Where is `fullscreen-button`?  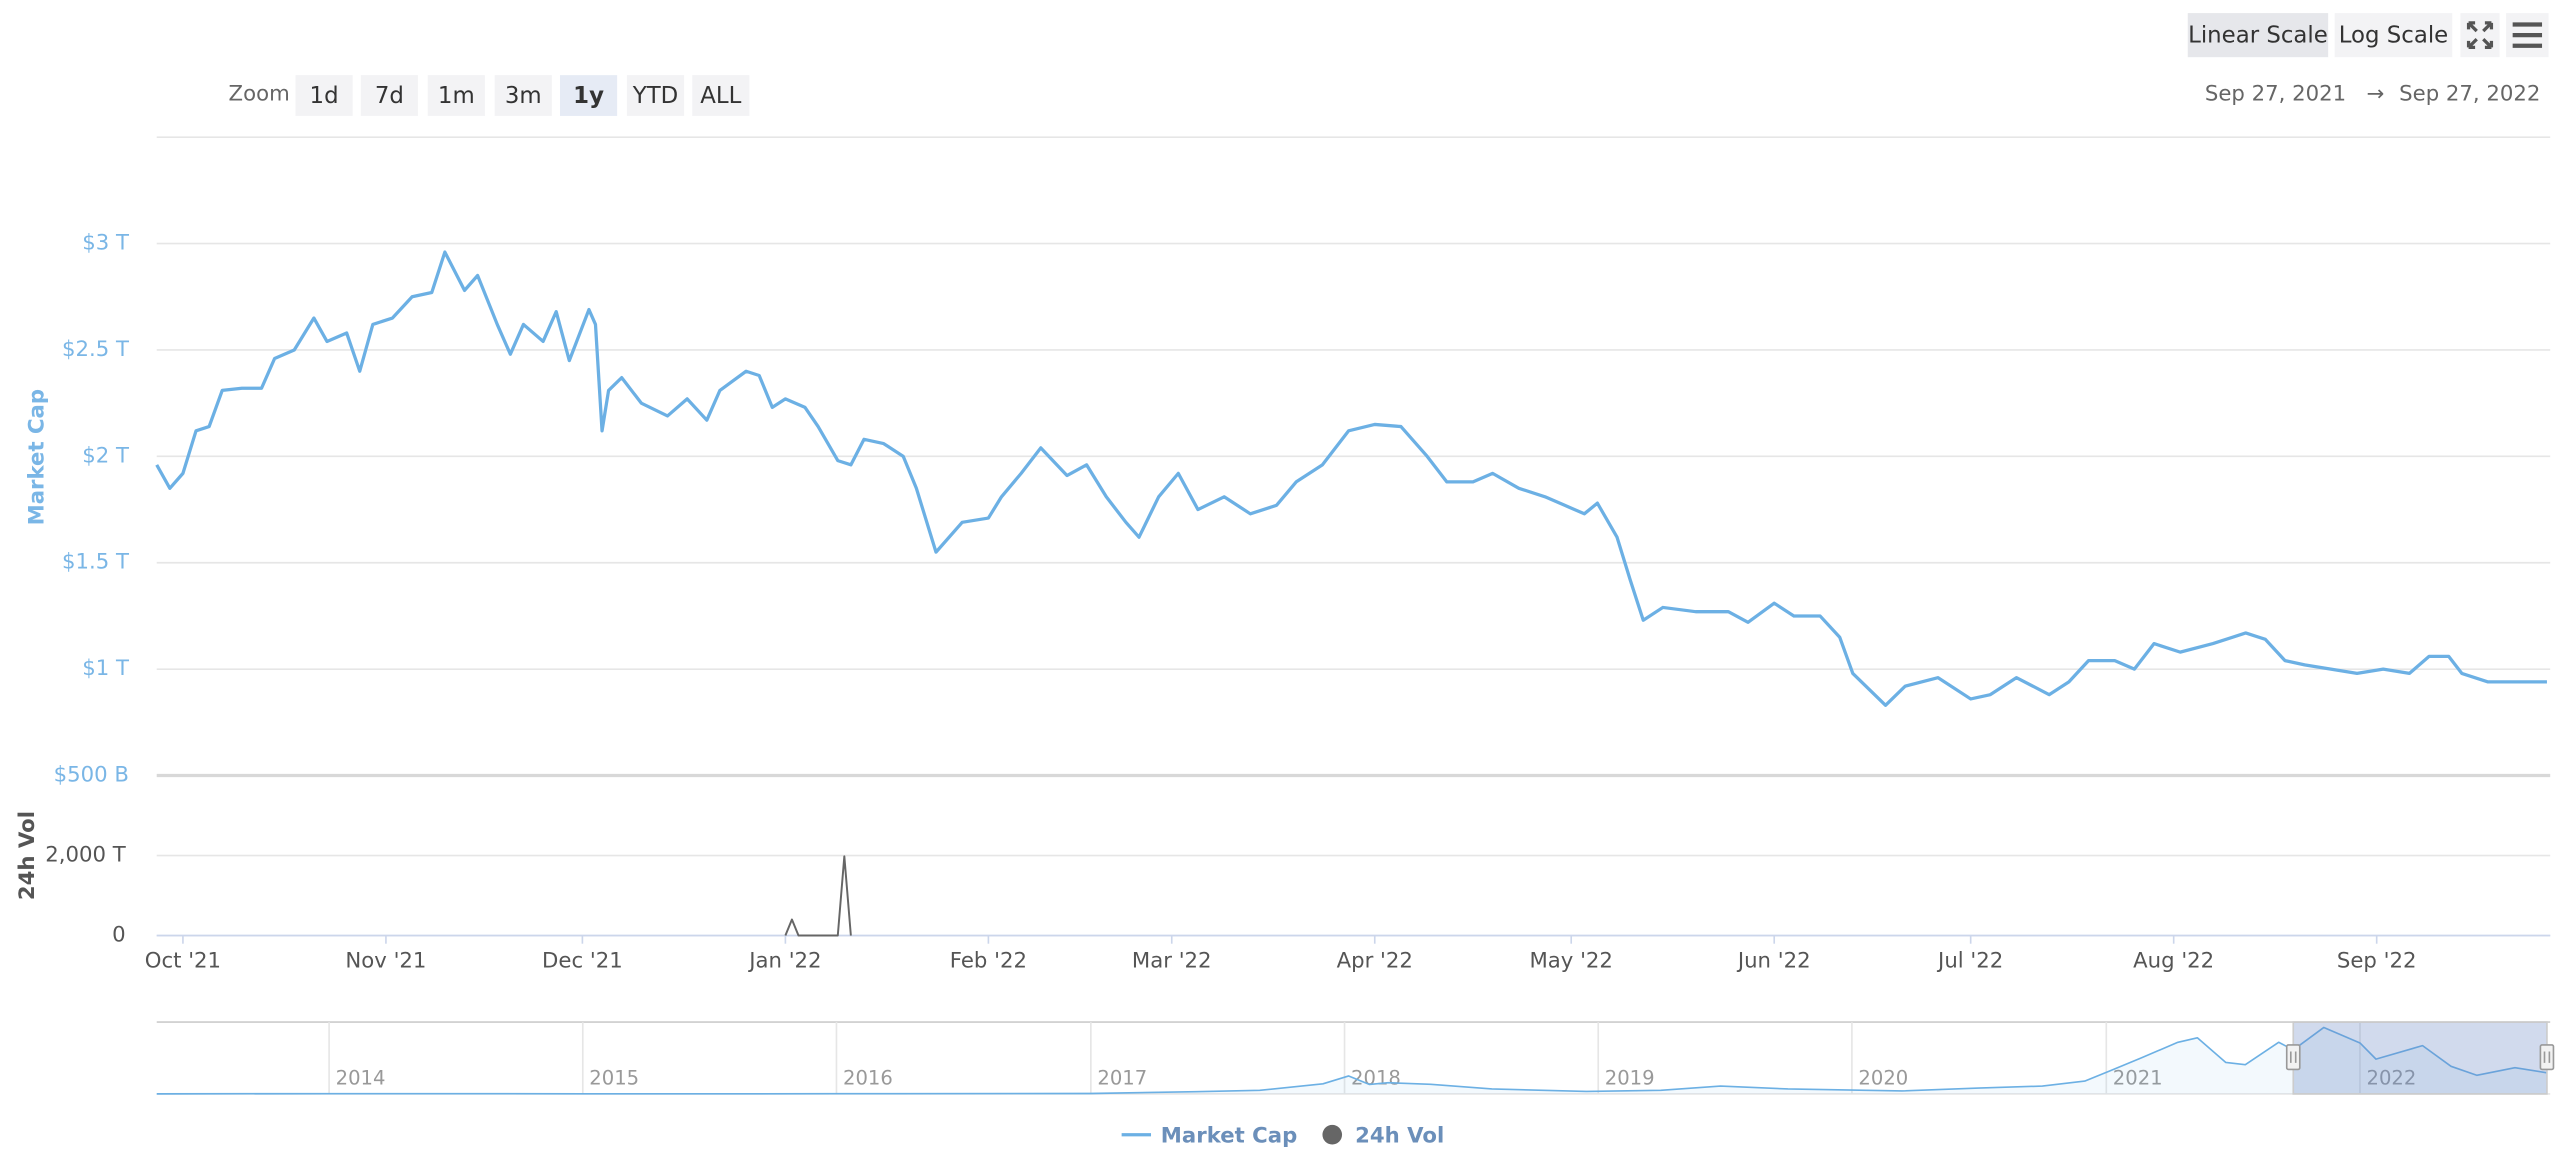 fullscreen-button is located at coordinates (2480, 35).